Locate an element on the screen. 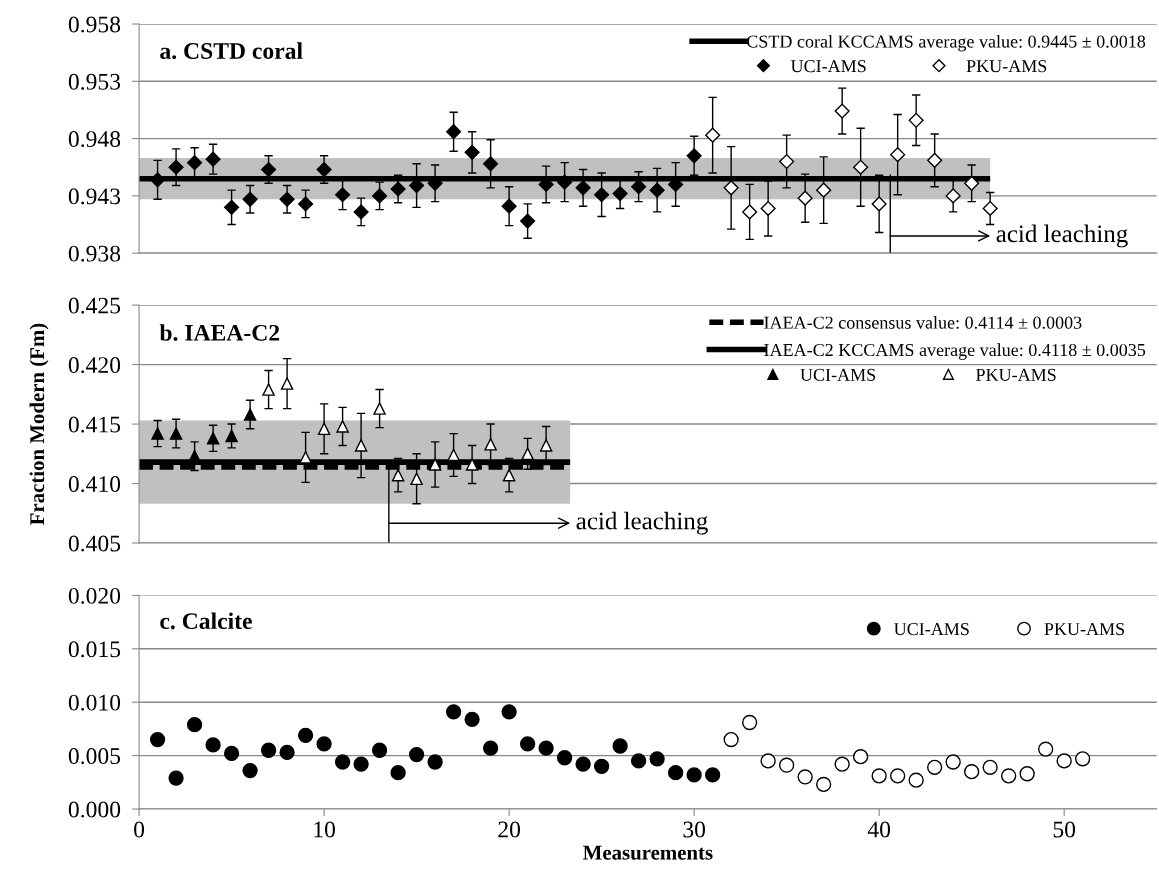  x-axis-title: Measurements is located at coordinates (648, 852).